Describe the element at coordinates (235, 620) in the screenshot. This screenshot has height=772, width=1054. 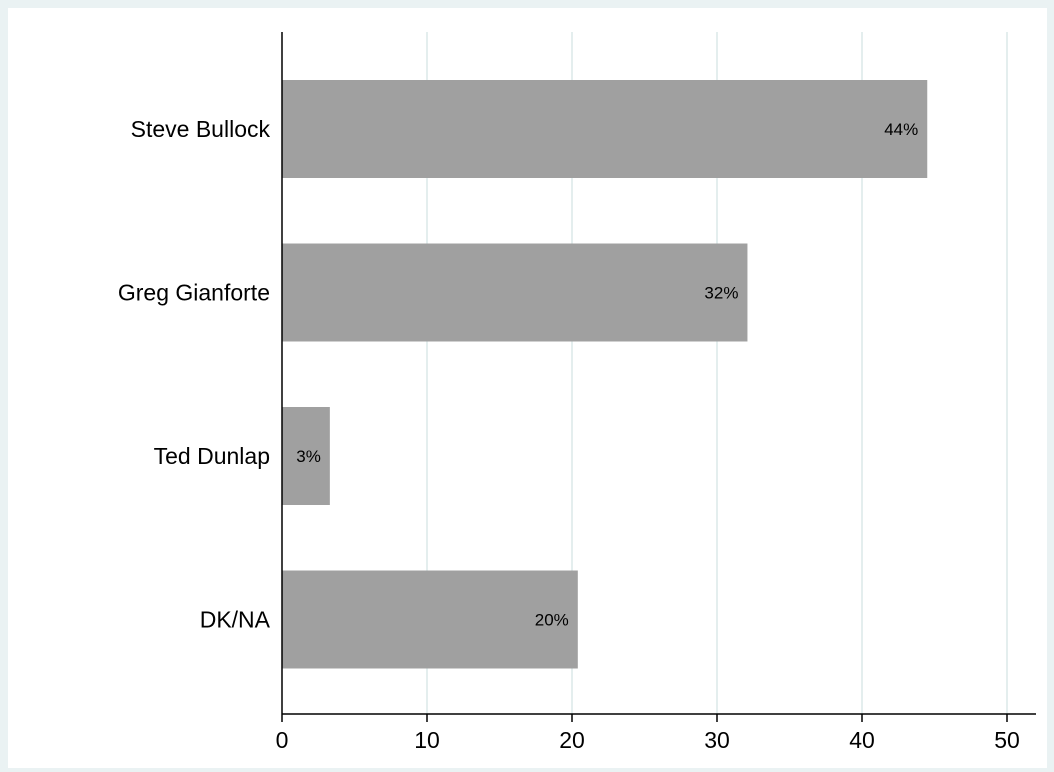
I see `category-label-dk-na: DK/NA` at that location.